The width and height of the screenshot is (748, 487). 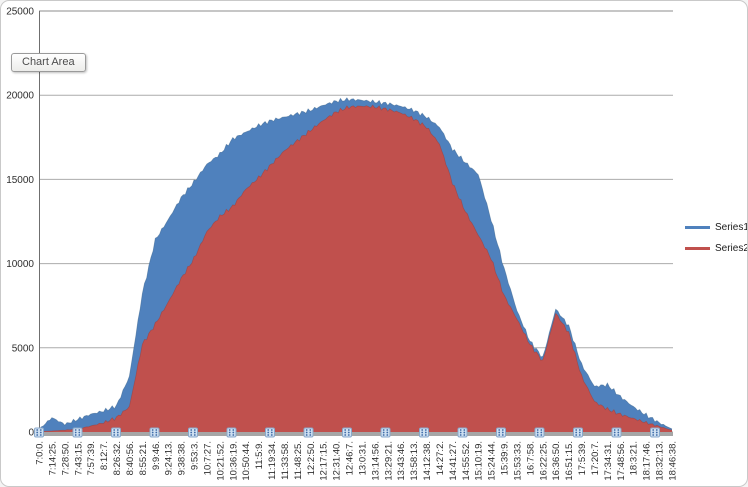 I want to click on x-axis-tick-label: 10:21:52., so click(x=220, y=461).